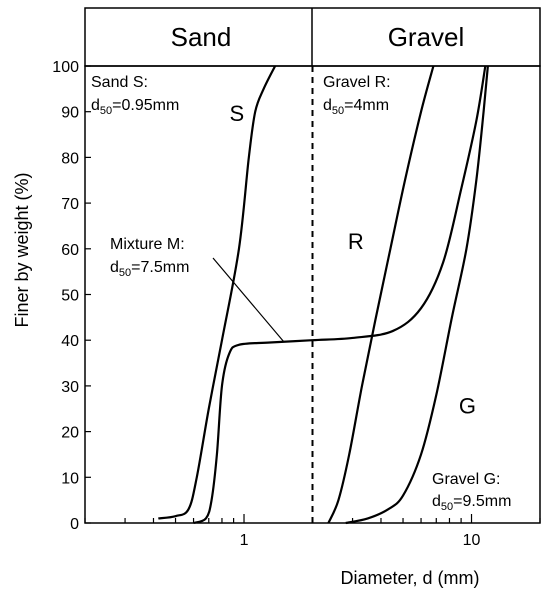 This screenshot has width=550, height=594. What do you see at coordinates (244, 540) in the screenshot?
I see `x-tick-label: 1` at bounding box center [244, 540].